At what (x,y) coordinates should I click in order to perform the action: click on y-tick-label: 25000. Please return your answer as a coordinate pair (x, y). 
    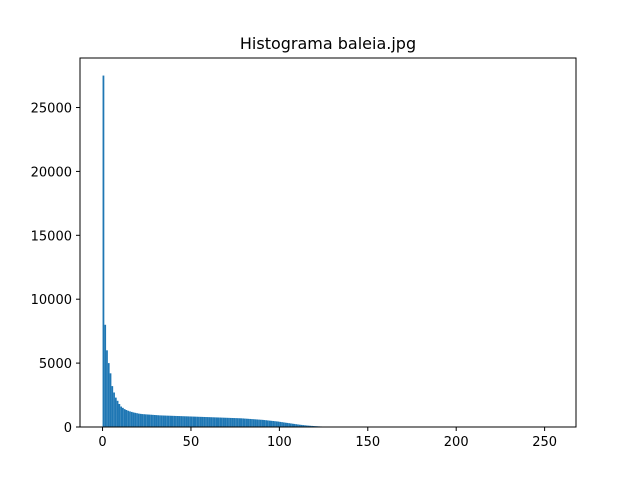
    Looking at the image, I should click on (51, 109).